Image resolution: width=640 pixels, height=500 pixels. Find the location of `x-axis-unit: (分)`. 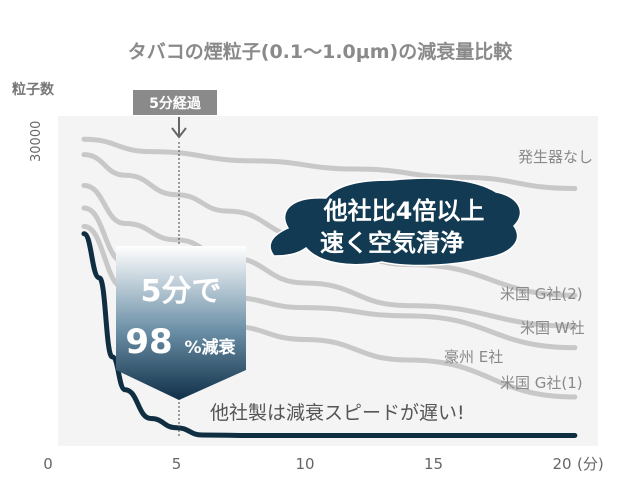

x-axis-unit: (分) is located at coordinates (590, 464).